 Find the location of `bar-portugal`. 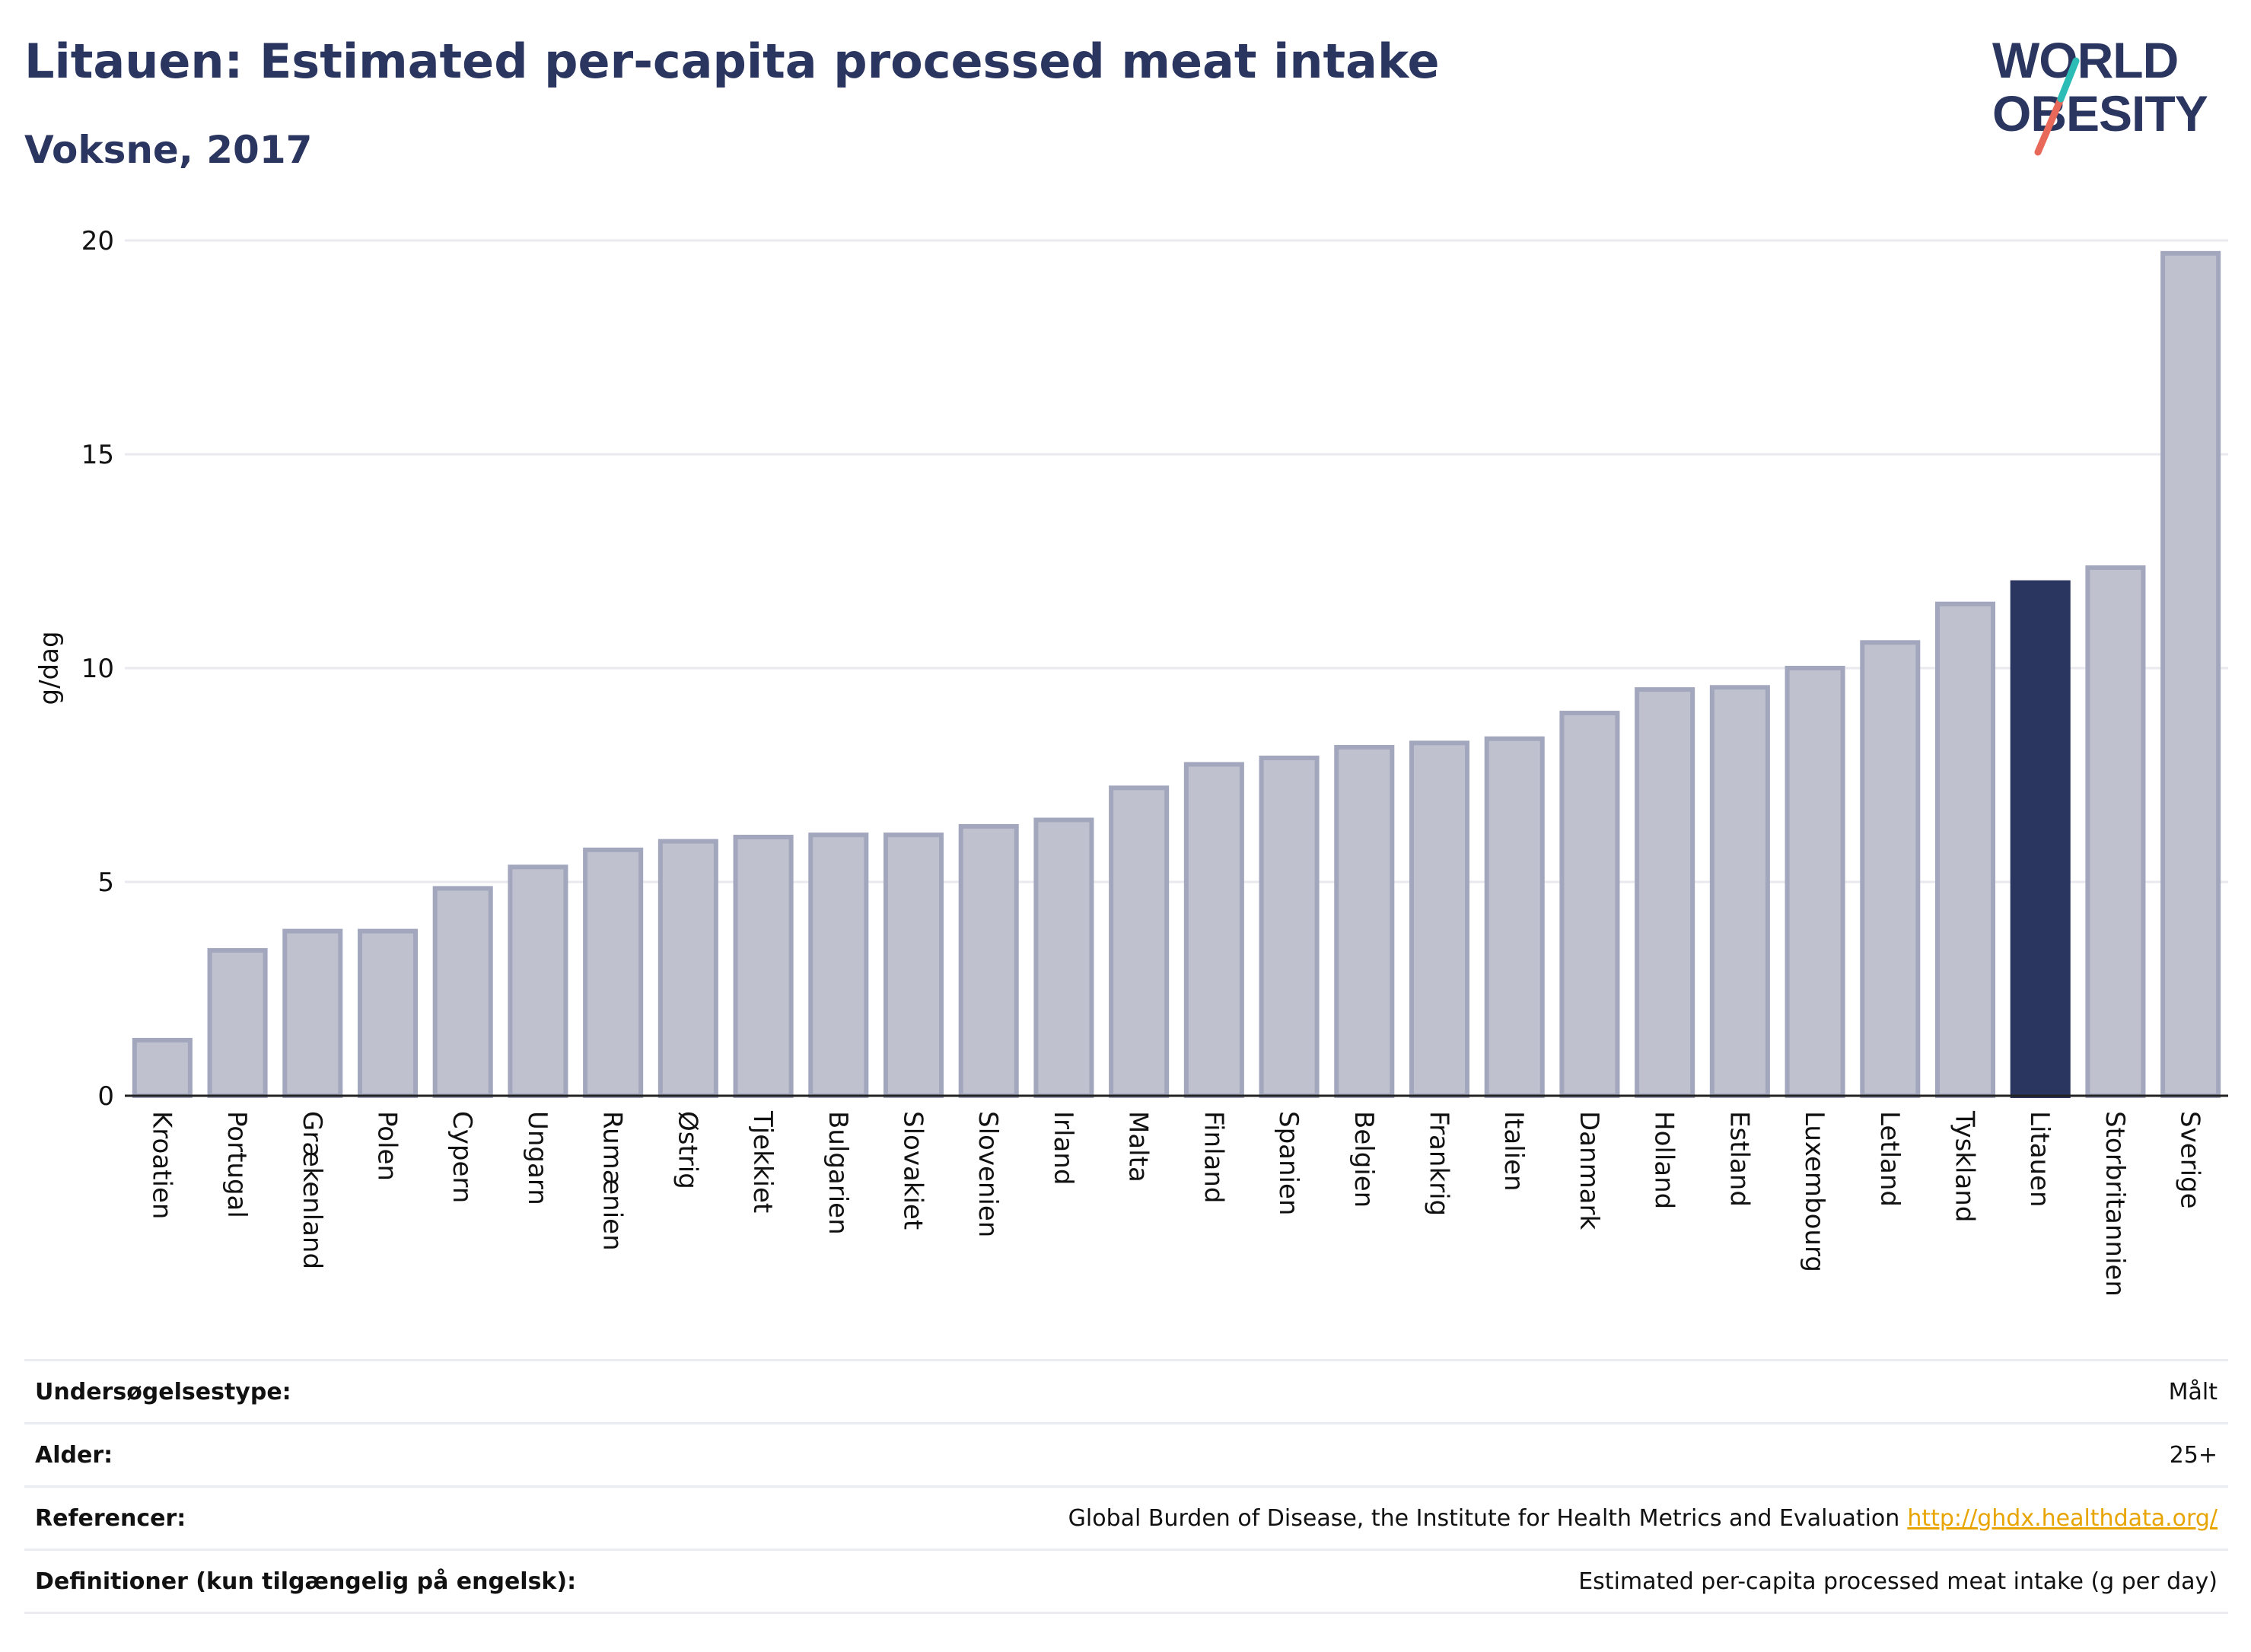

bar-portugal is located at coordinates (237, 1023).